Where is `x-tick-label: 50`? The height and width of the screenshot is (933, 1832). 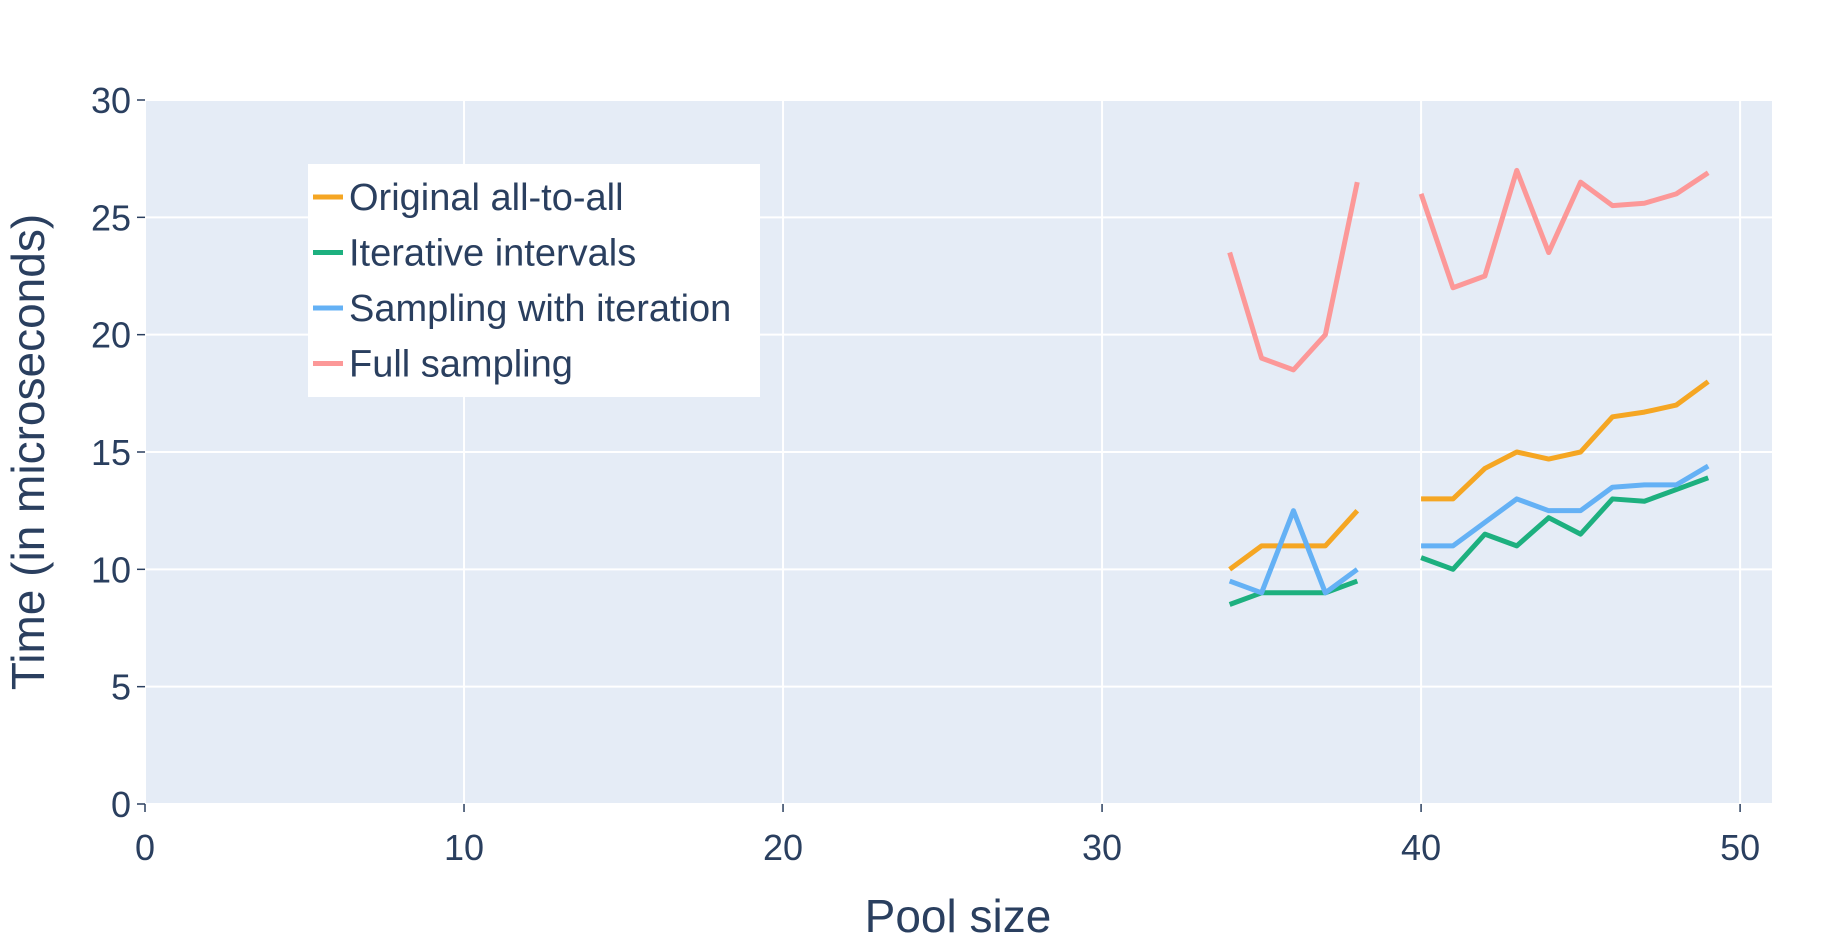
x-tick-label: 50 is located at coordinates (1740, 847).